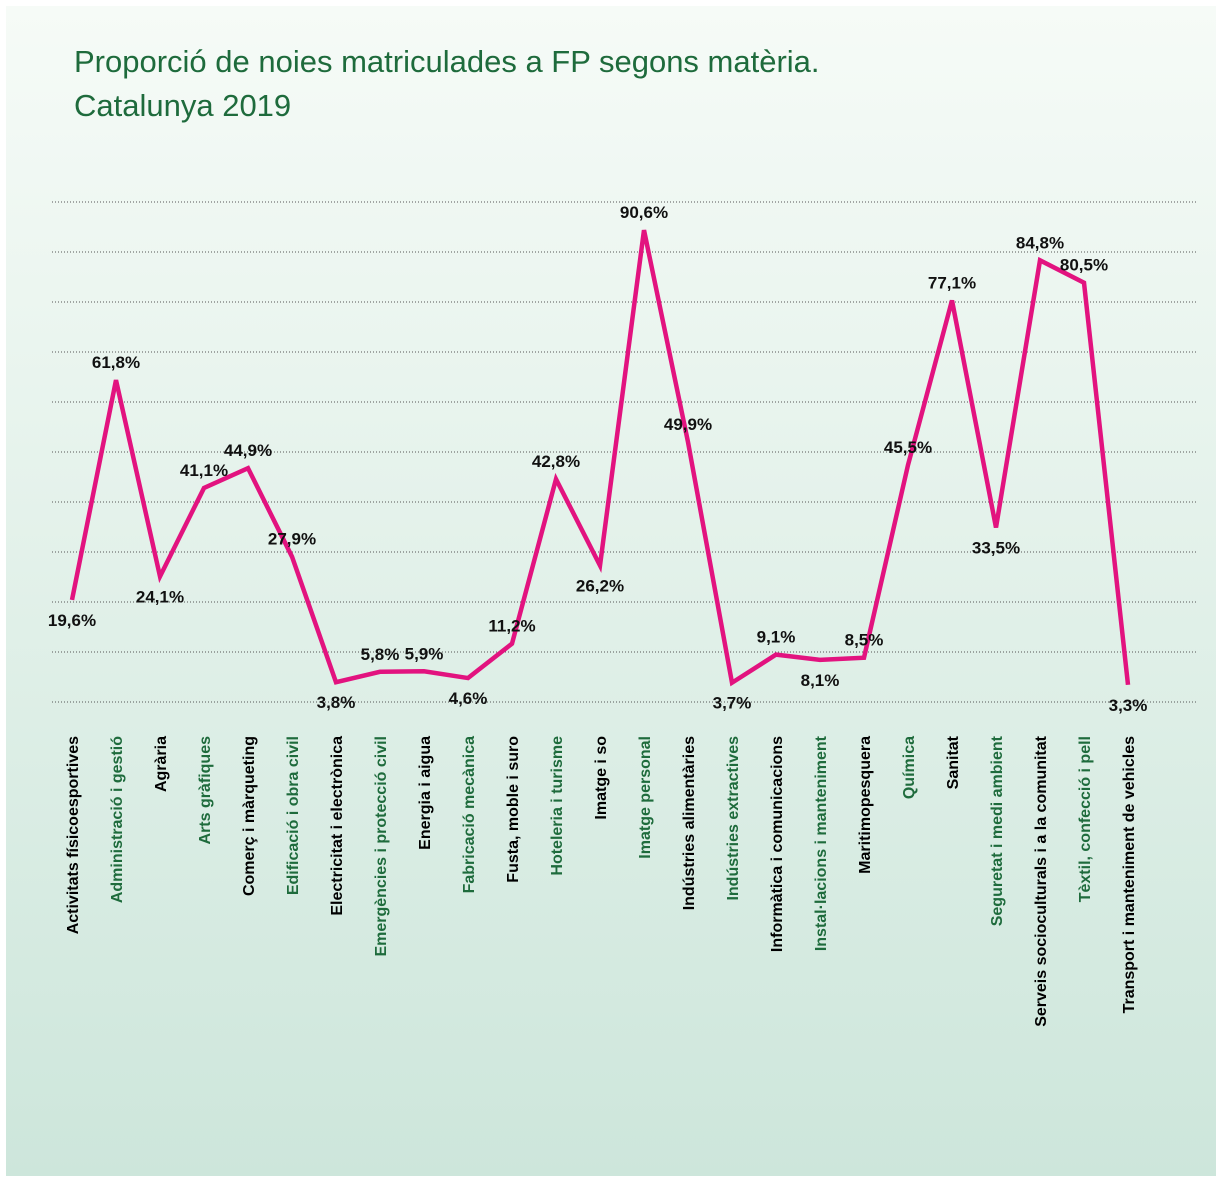 The width and height of the screenshot is (1222, 1182). Describe the element at coordinates (820, 680) in the screenshot. I see `data-label: 8,1%` at that location.